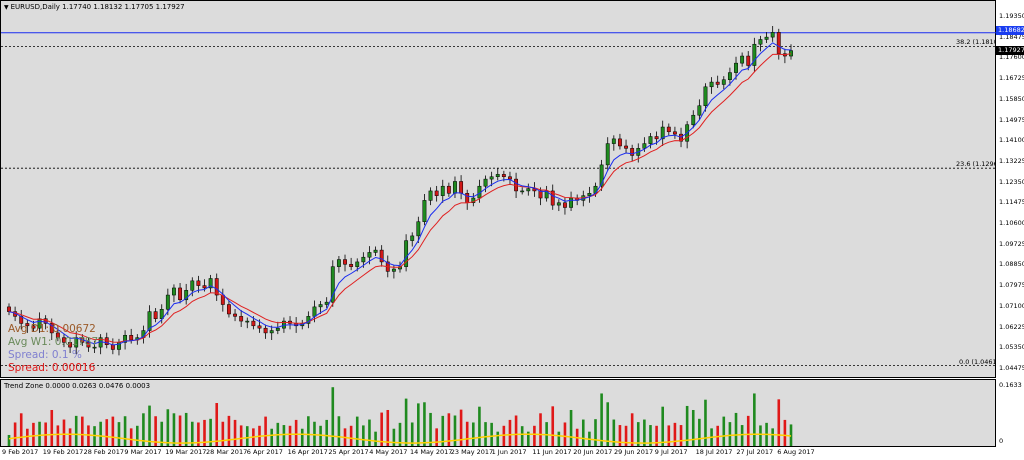 The image size is (1024, 460). I want to click on indicator-pane: Trend Zone 0.0000 0.0263 0.0476 0.0003, so click(498, 413).